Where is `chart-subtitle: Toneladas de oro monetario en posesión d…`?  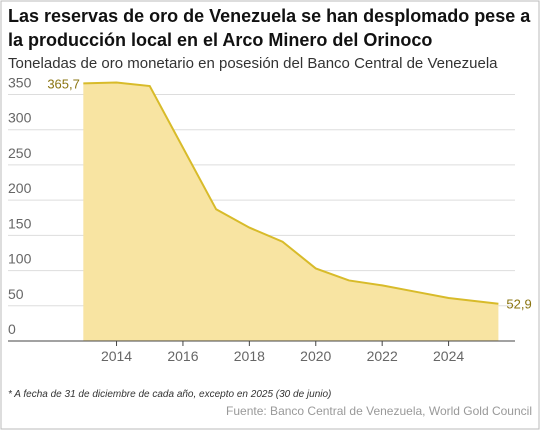
chart-subtitle: Toneladas de oro monetario en posesión d… is located at coordinates (253, 63).